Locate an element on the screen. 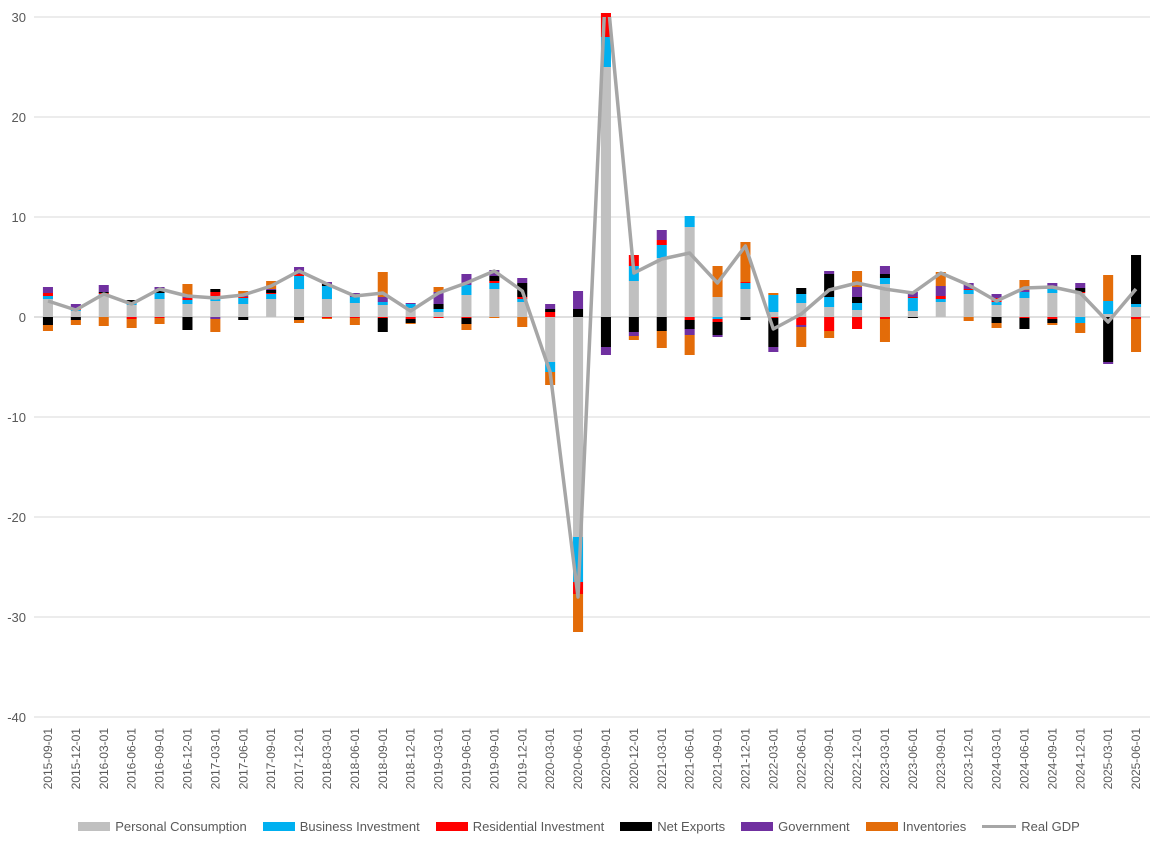 Image resolution: width=1158 pixels, height=841 pixels. x-tick-label: 2017-12-01 is located at coordinates (299, 759).